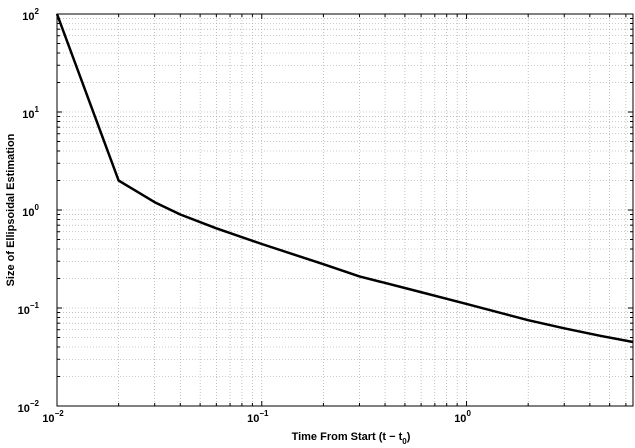  I want to click on x-axis-label: Time From Start (t − t0), so click(351, 438).